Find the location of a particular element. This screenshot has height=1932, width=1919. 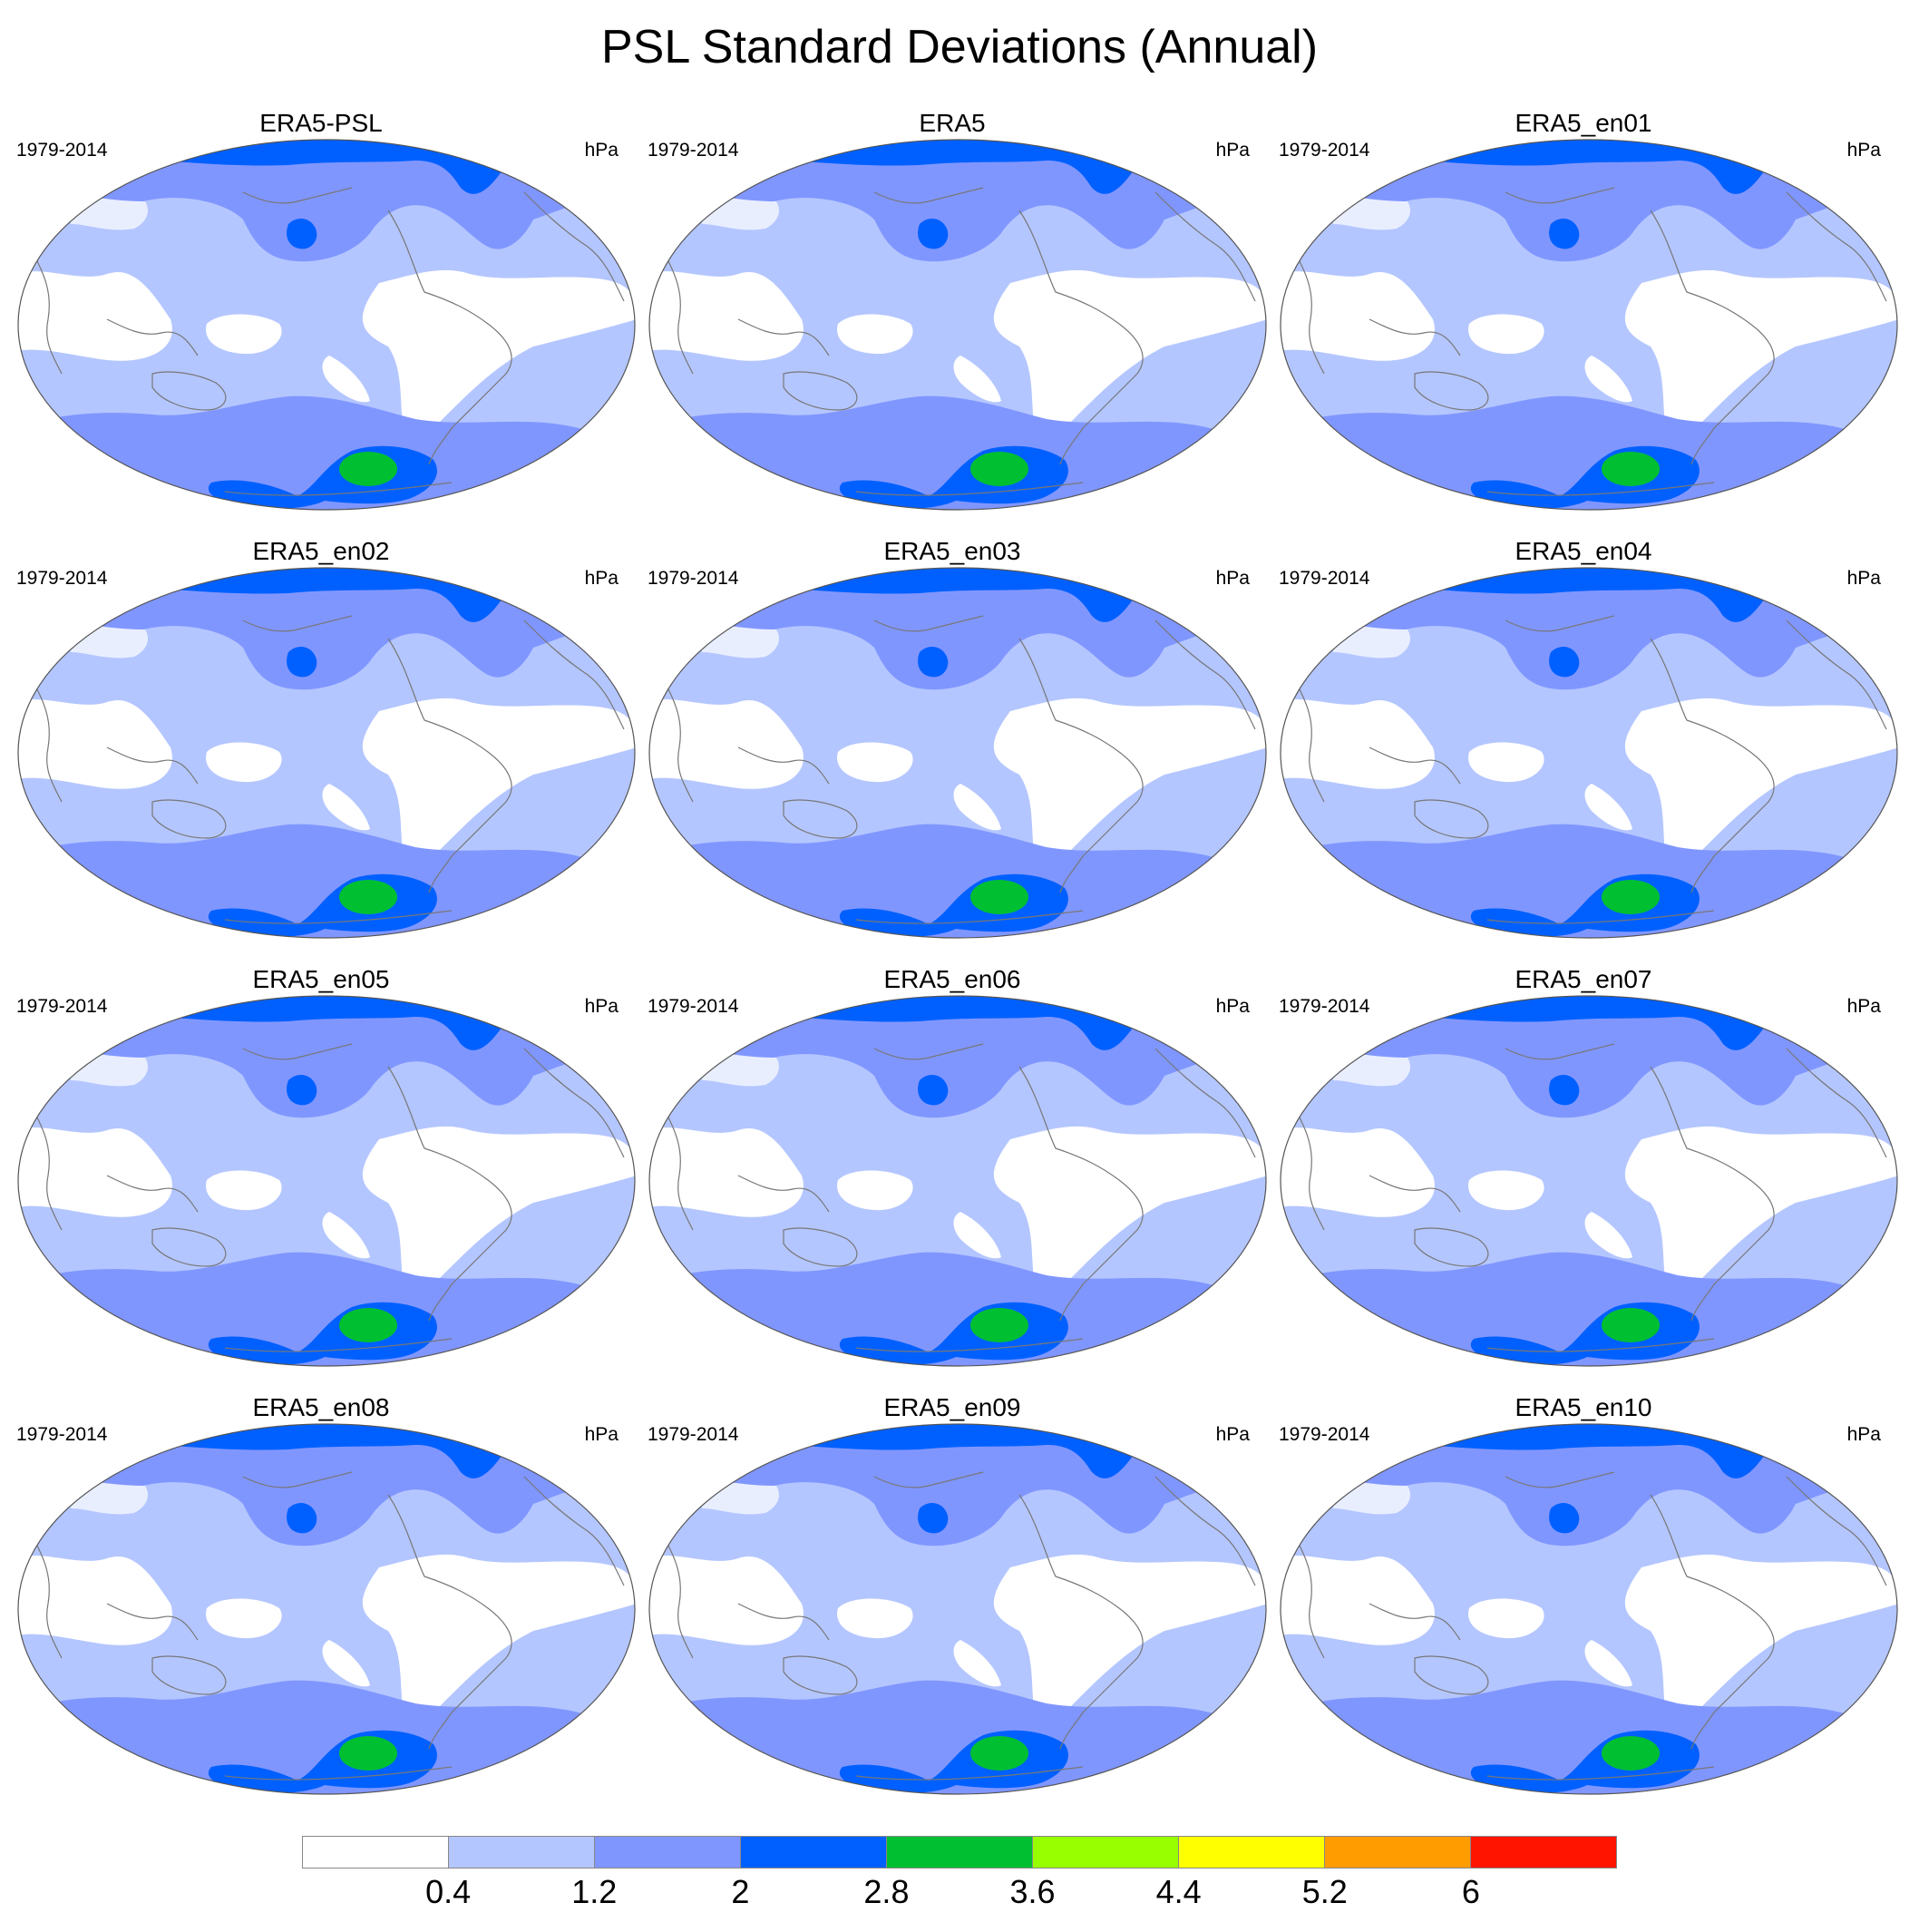

figure-title: PSL Standard Deviations (Annual) is located at coordinates (960, 47).